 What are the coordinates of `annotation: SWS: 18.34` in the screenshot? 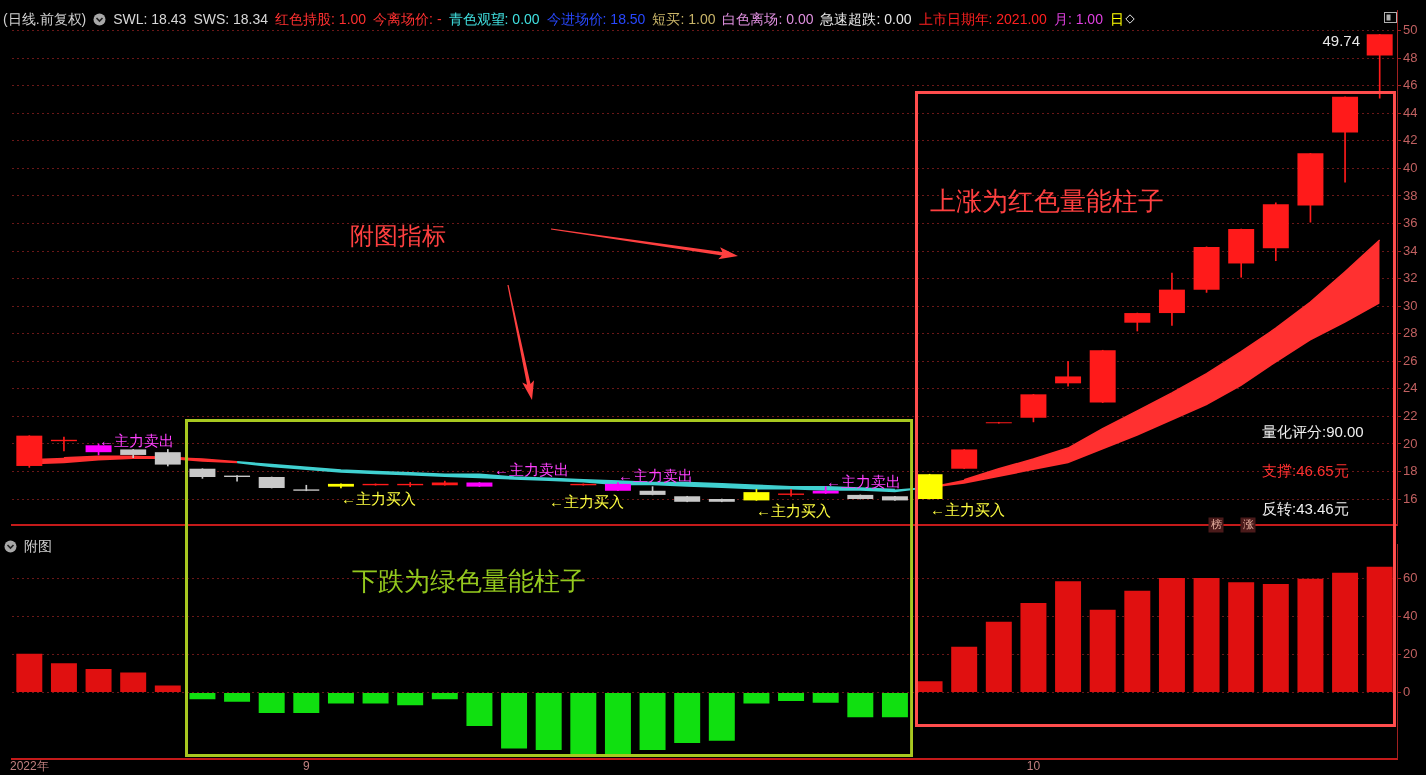 It's located at (231, 19).